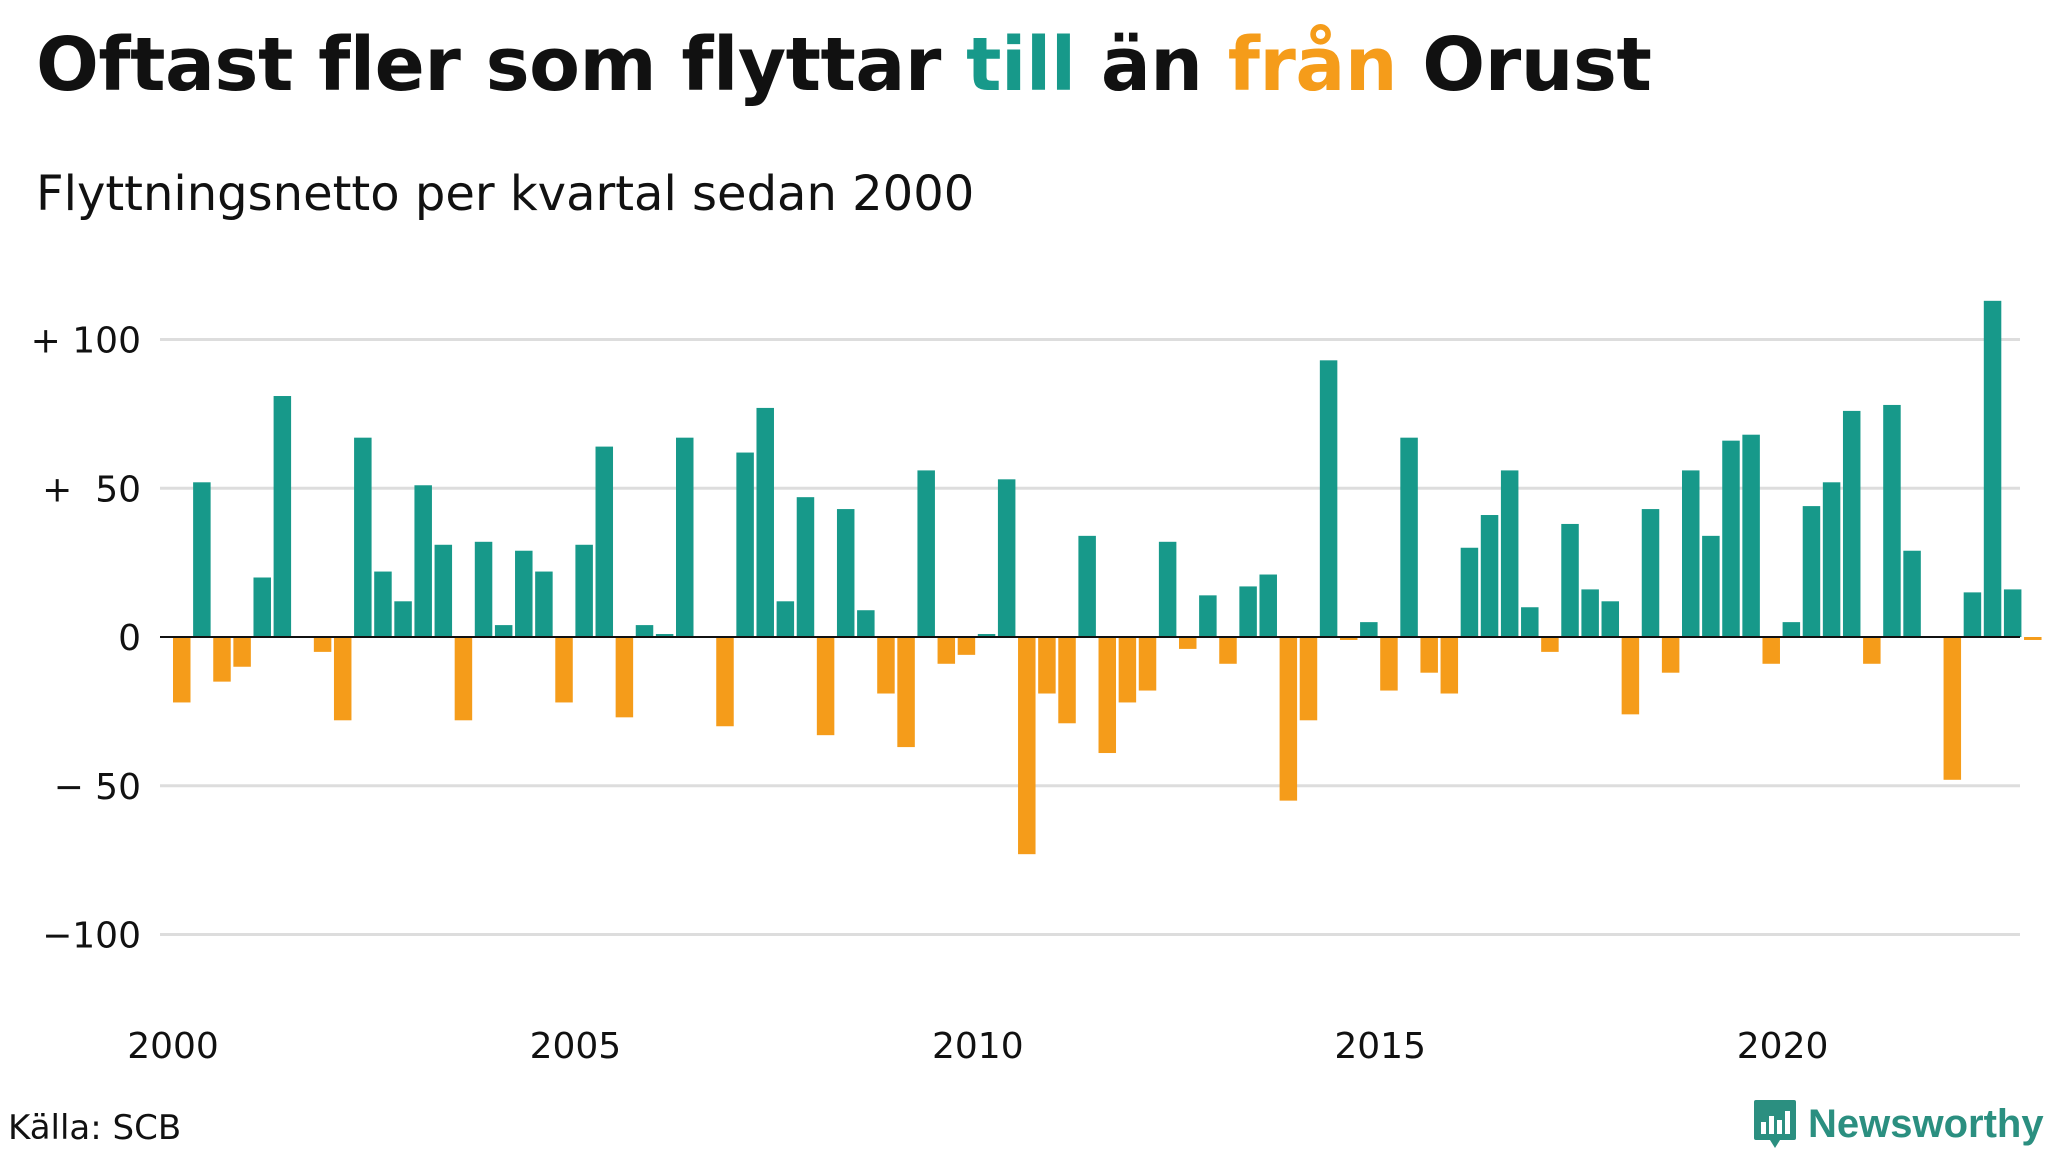  Describe the element at coordinates (1312, 65) in the screenshot. I see `title-highlight-fran: från` at that location.